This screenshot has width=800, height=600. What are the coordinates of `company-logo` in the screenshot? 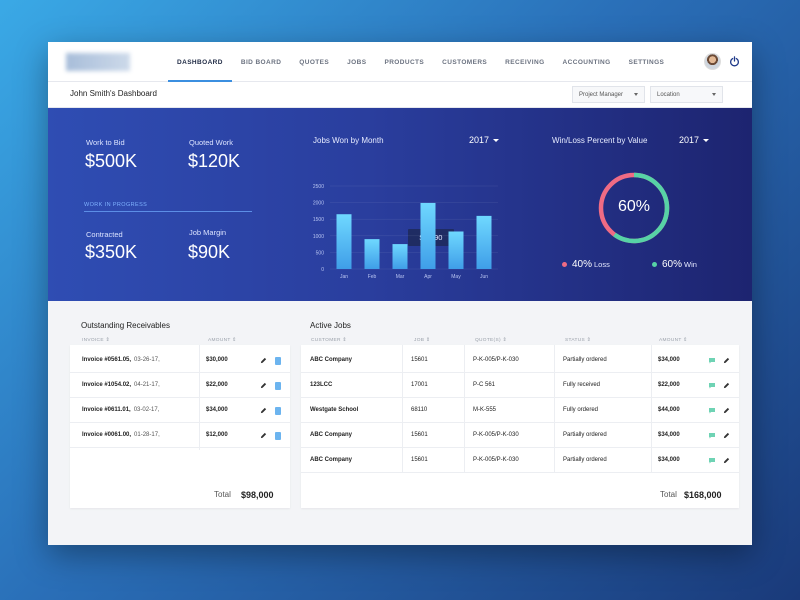 It's located at (98, 62).